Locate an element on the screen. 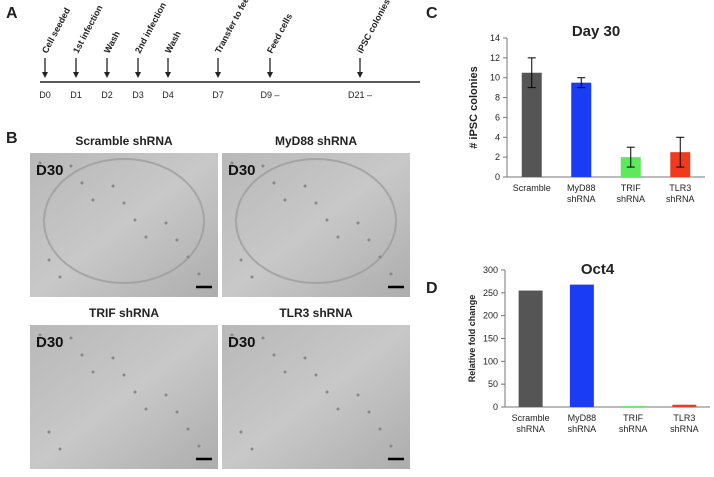  x-tick-label: TLR3 shRNA is located at coordinates (680, 193).